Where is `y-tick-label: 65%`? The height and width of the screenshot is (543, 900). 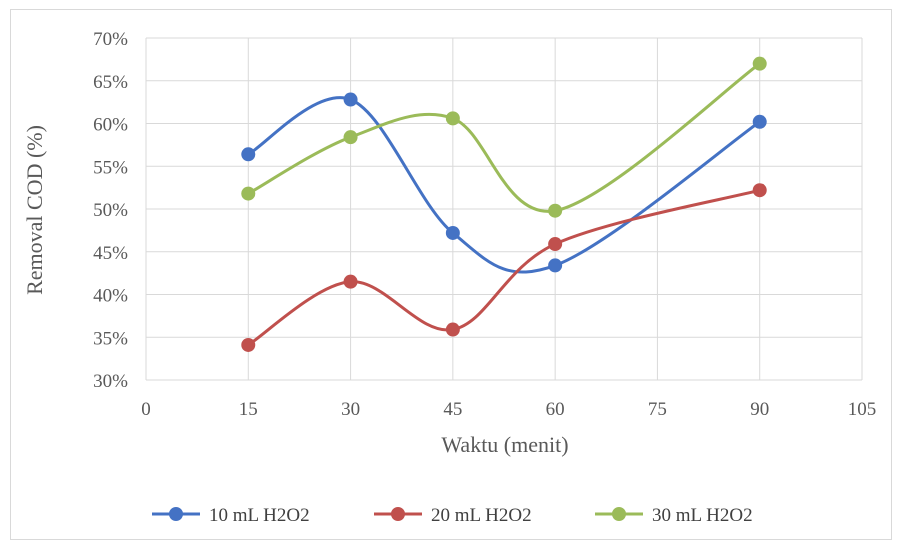 y-tick-label: 65% is located at coordinates (110, 82).